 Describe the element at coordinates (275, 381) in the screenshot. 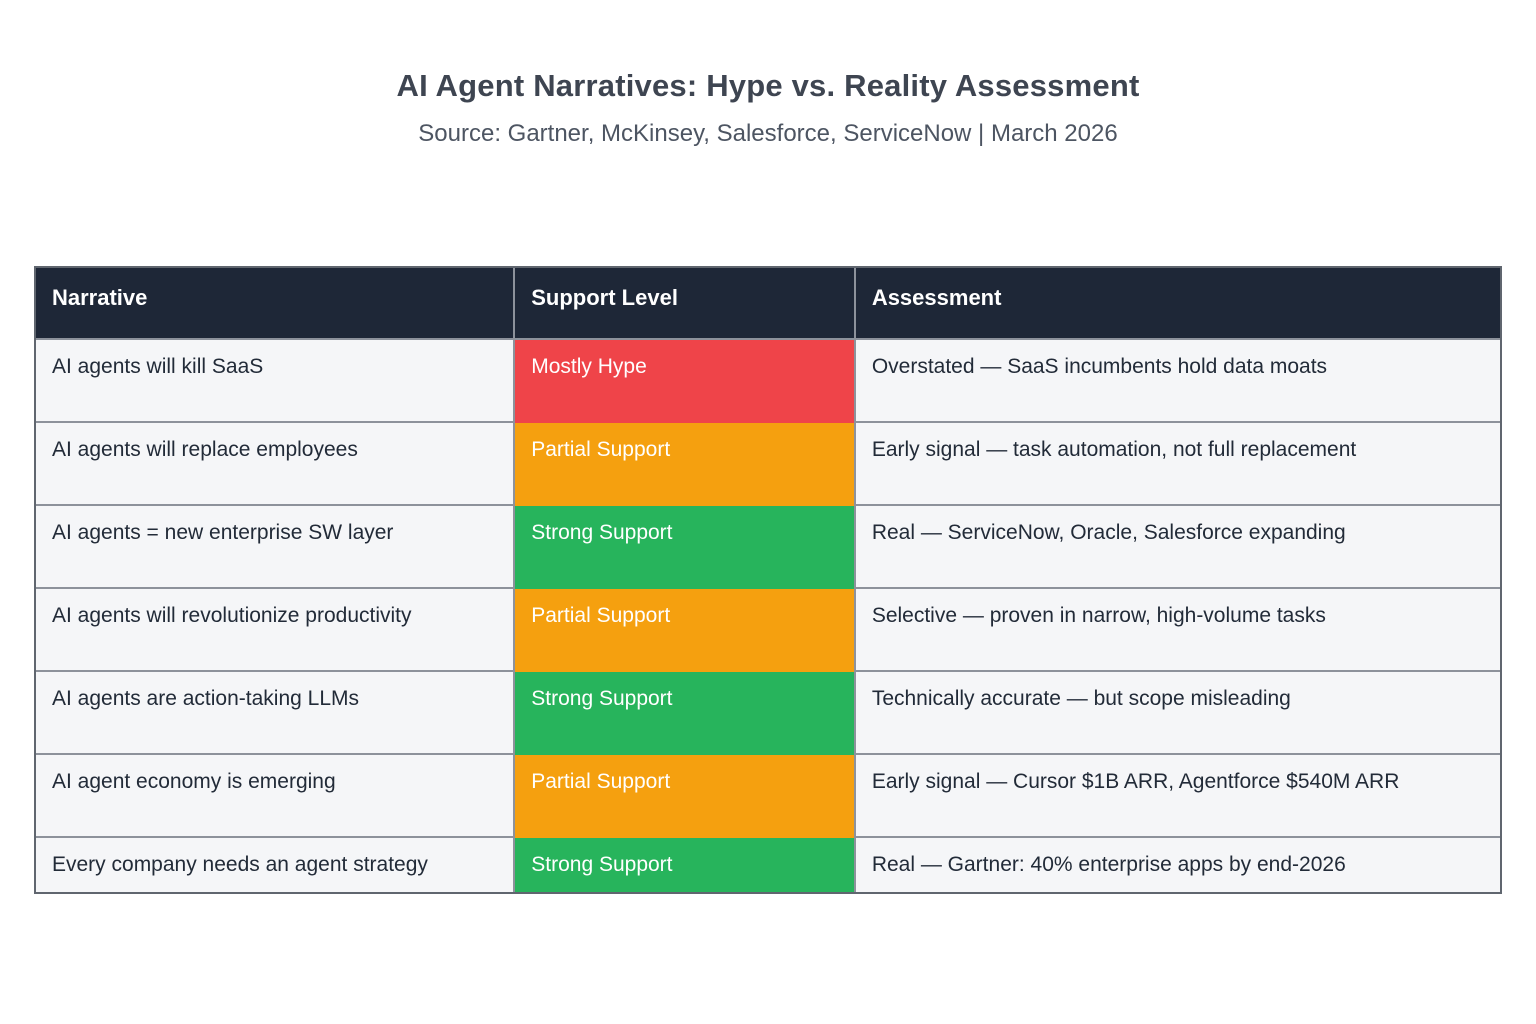

I see `narrative-cell: AI agents will kill SaaS` at that location.